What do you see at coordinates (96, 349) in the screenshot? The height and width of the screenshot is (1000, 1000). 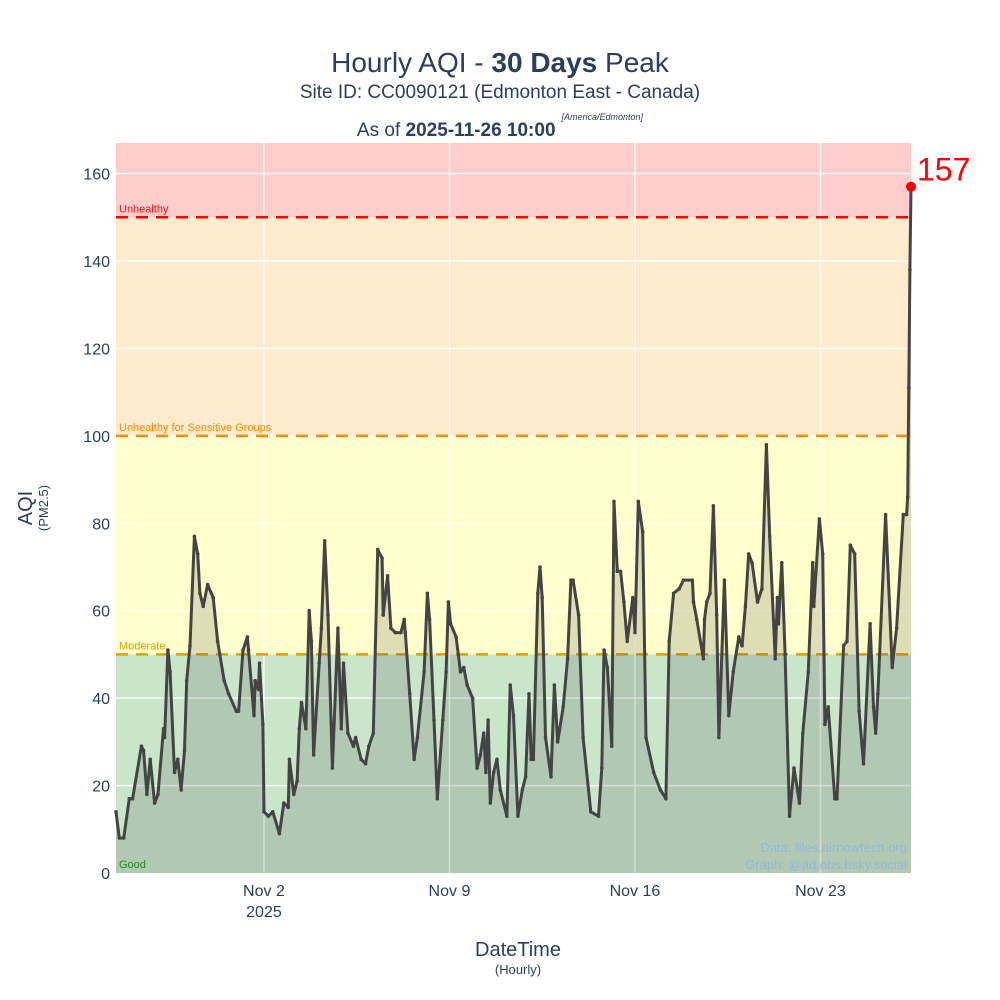 I see `y-tick-label: 120` at bounding box center [96, 349].